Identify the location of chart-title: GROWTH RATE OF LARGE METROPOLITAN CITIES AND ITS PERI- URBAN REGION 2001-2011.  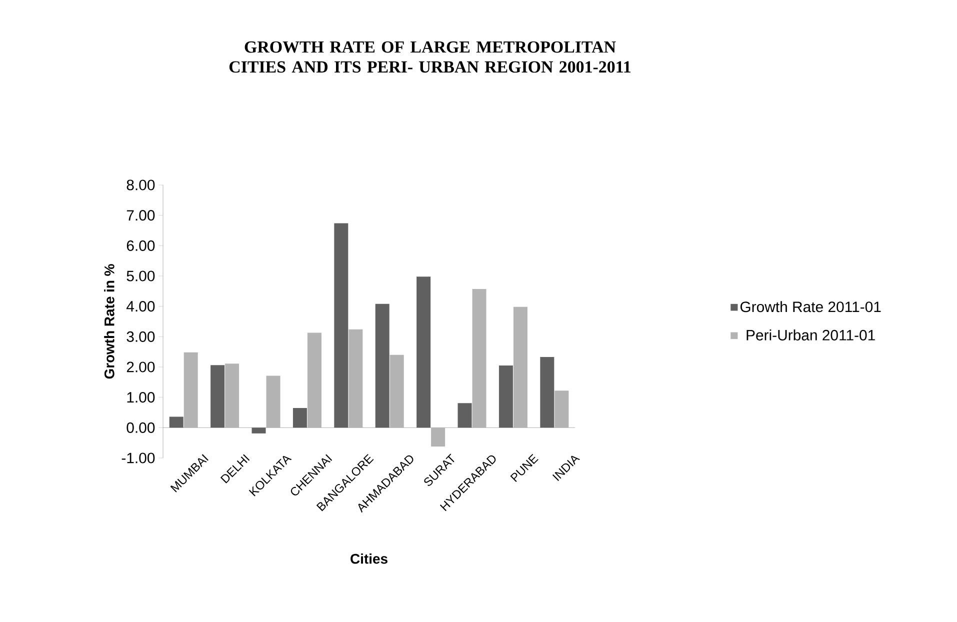
(429, 57).